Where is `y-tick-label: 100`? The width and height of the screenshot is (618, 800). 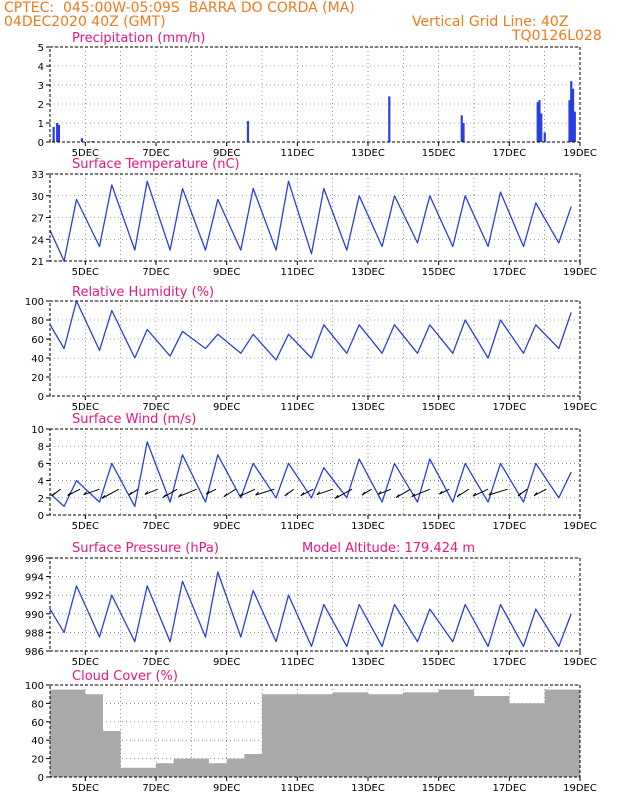 y-tick-label: 100 is located at coordinates (34, 302).